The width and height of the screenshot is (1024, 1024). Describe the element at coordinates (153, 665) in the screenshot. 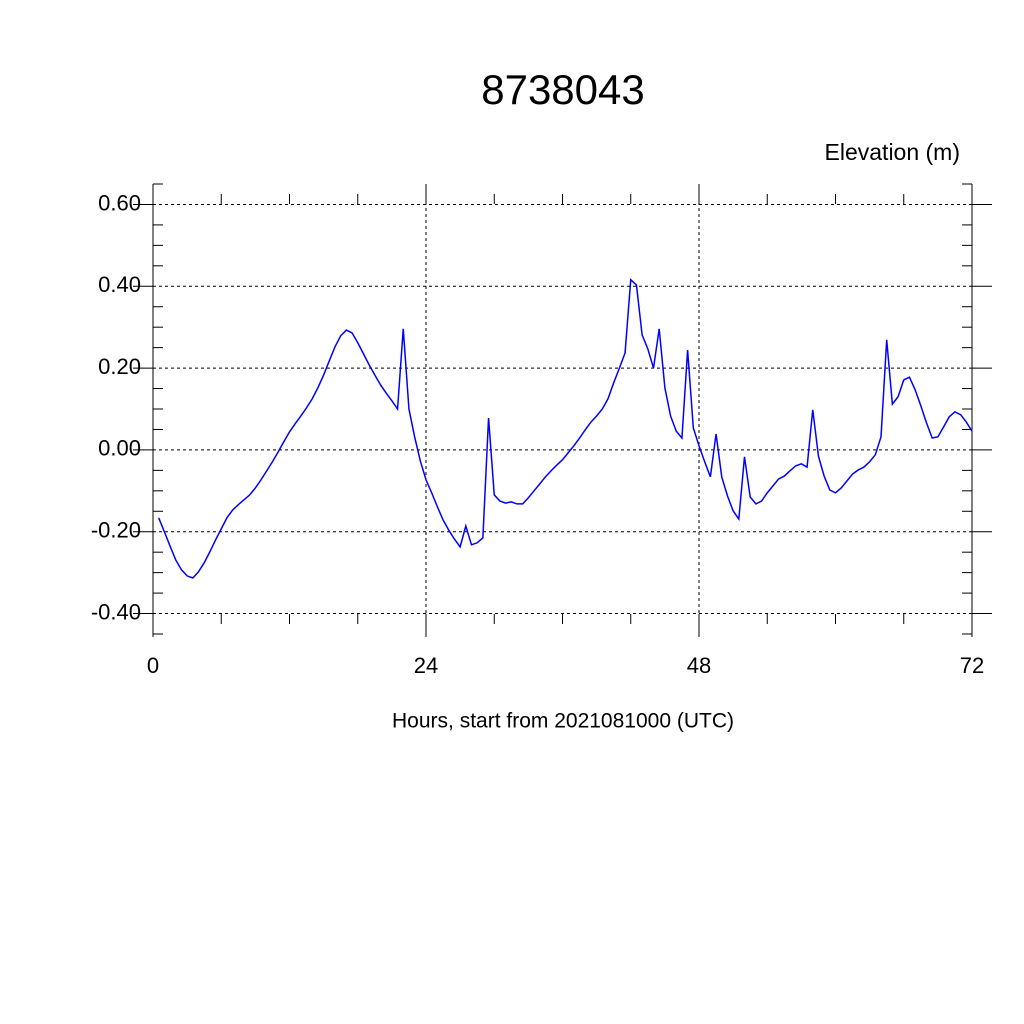

I see `x-tick-label: 0` at that location.